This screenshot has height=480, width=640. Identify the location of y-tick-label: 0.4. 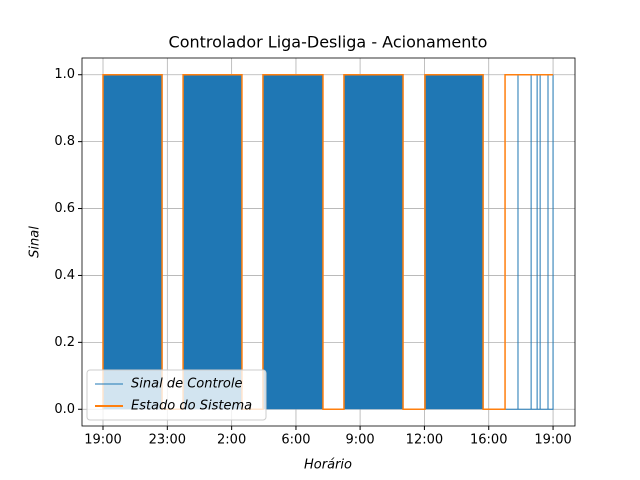
(64, 275).